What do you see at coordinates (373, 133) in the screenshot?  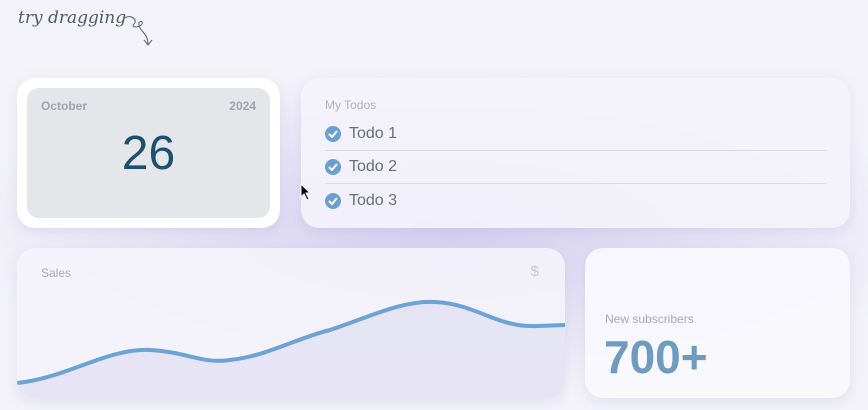 I see `todo-label: Todo 1` at bounding box center [373, 133].